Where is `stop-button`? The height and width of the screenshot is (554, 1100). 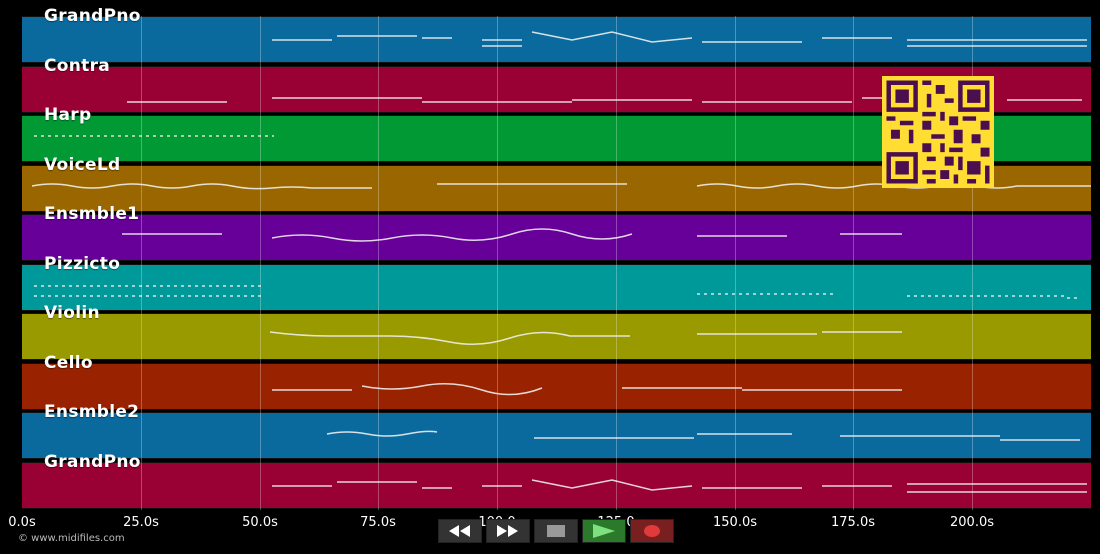 stop-button is located at coordinates (556, 531).